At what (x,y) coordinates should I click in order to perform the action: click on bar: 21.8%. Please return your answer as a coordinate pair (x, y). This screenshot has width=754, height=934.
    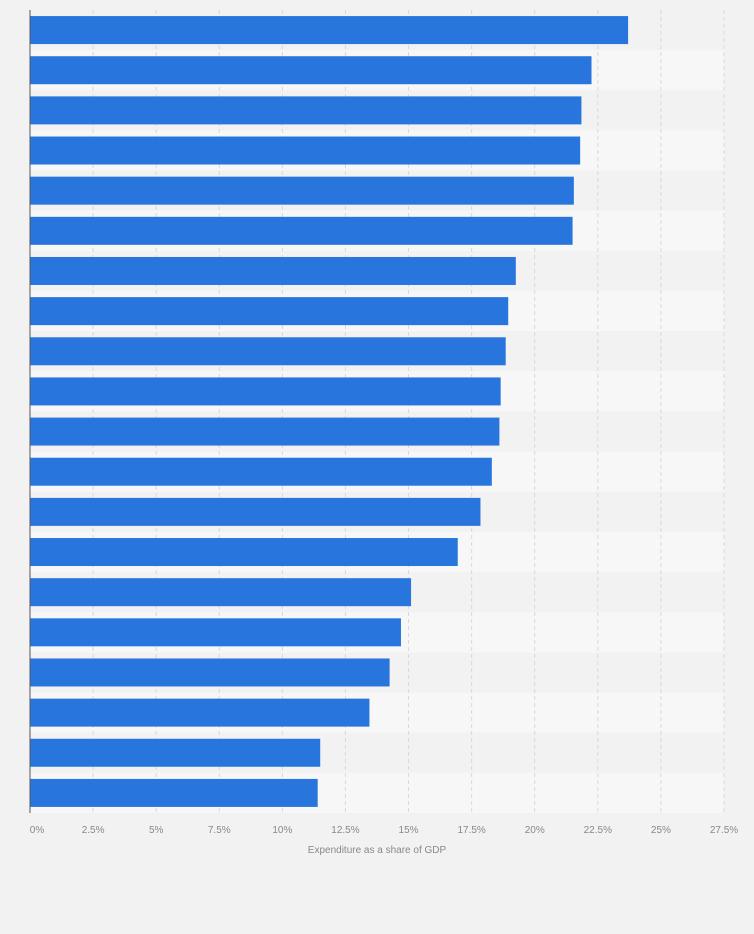
    Looking at the image, I should click on (305, 150).